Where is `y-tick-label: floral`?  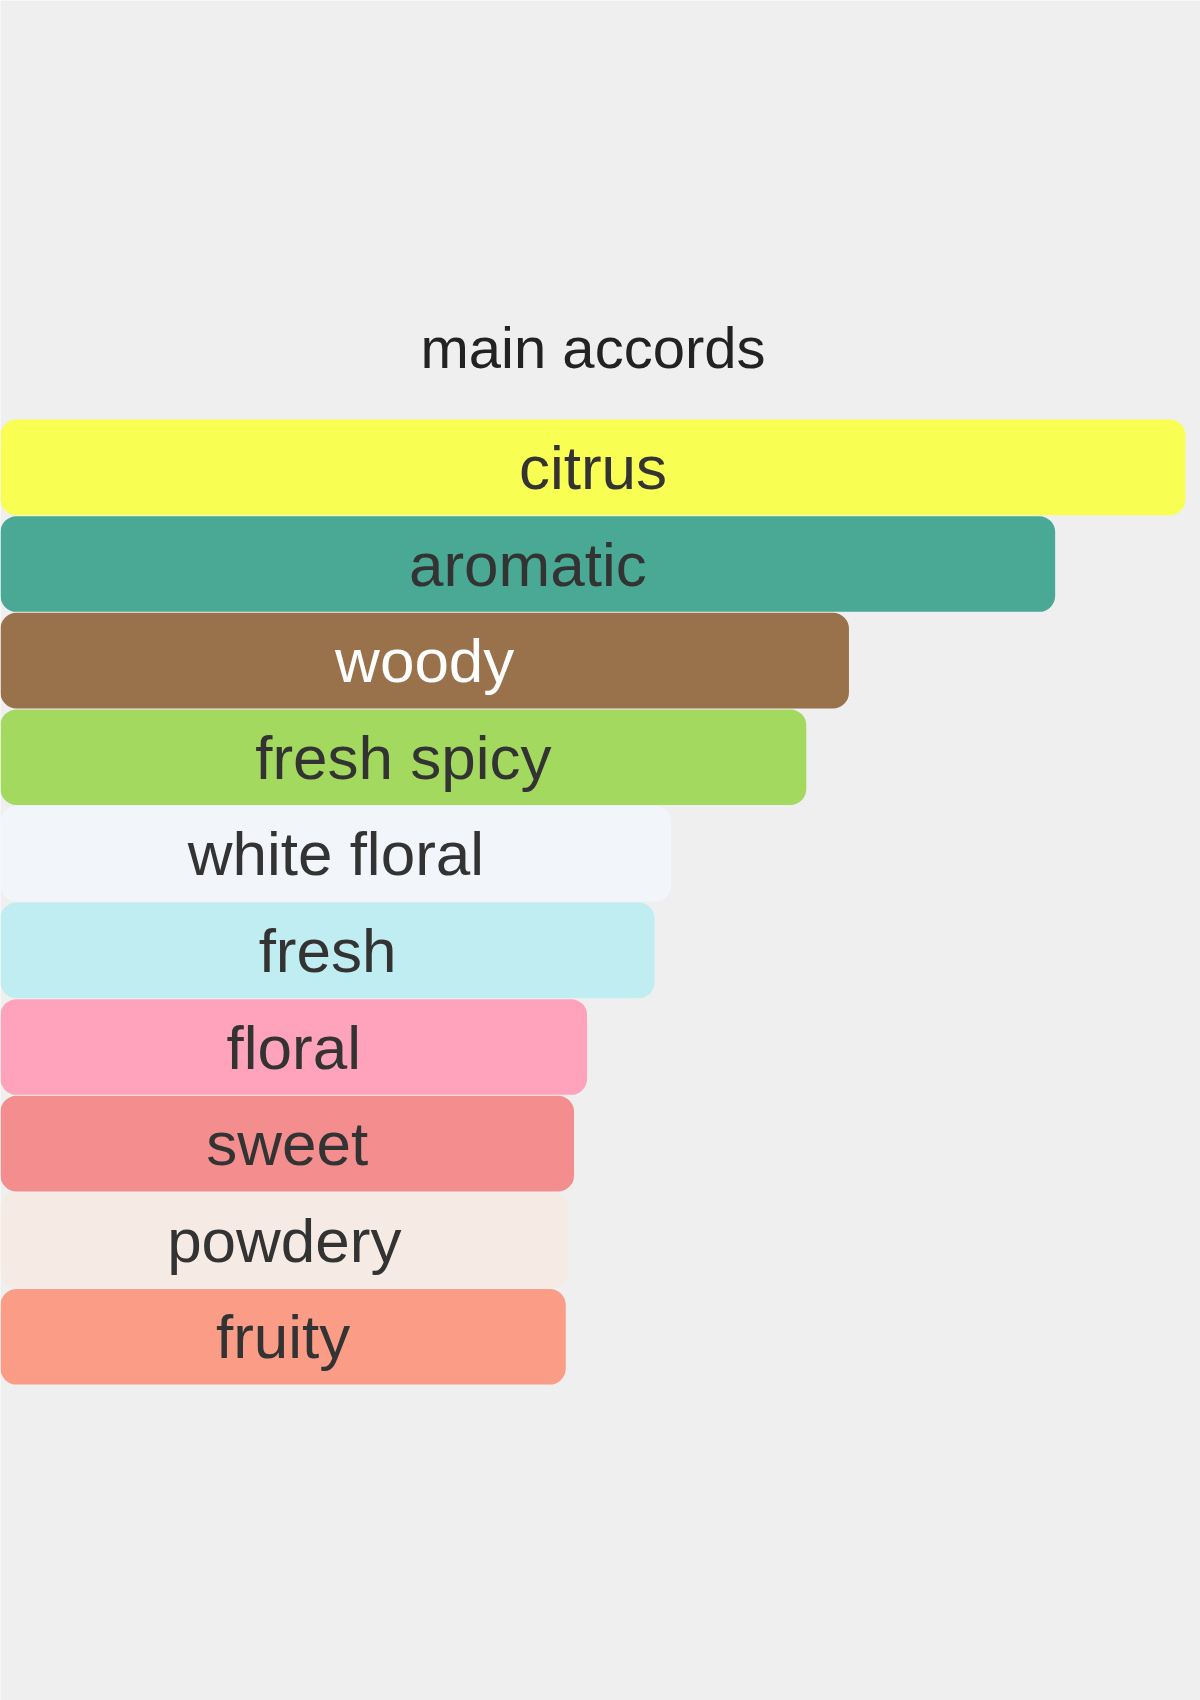 y-tick-label: floral is located at coordinates (293, 1047).